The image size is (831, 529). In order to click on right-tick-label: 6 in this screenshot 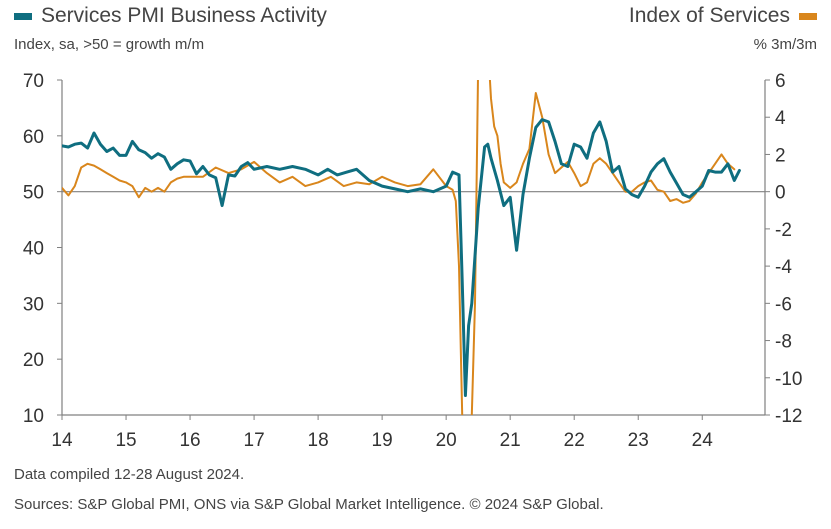, I will do `click(780, 81)`.